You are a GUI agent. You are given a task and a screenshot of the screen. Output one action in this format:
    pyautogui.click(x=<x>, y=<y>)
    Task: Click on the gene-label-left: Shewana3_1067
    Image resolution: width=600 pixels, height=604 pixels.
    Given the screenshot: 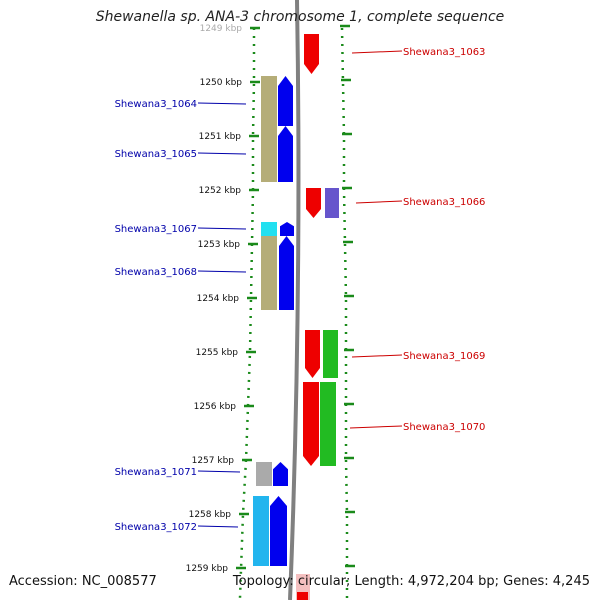 What is the action you would take?
    pyautogui.click(x=156, y=229)
    